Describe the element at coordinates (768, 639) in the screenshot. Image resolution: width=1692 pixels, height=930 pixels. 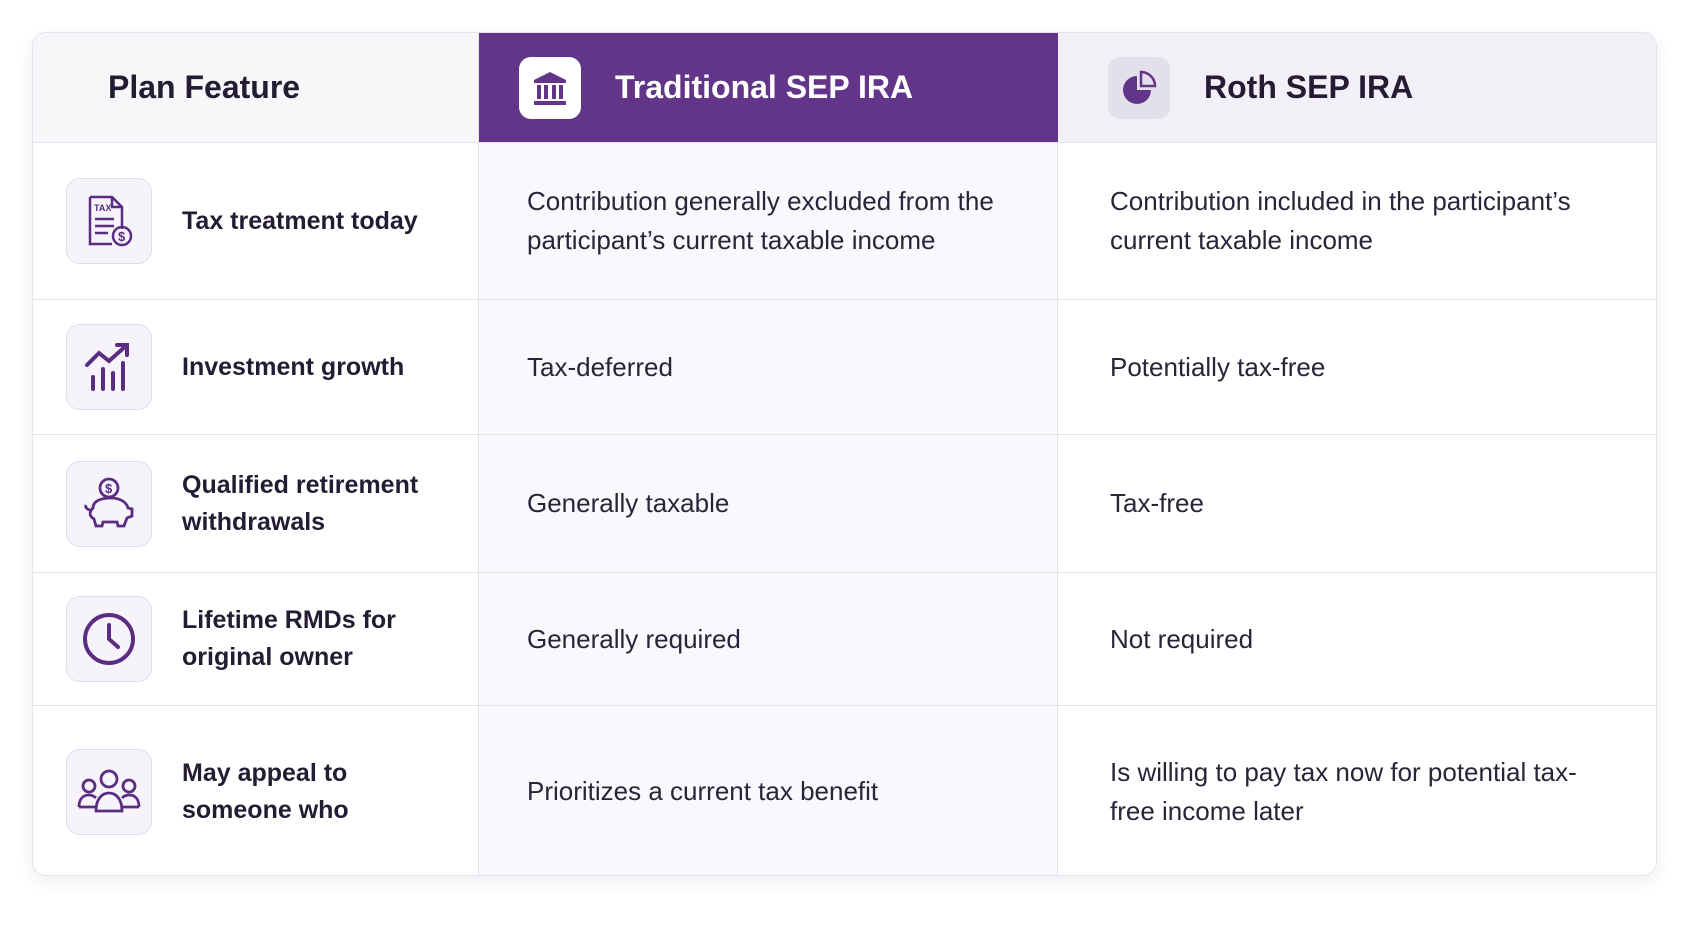
I see `traditional-cell: Generally required` at that location.